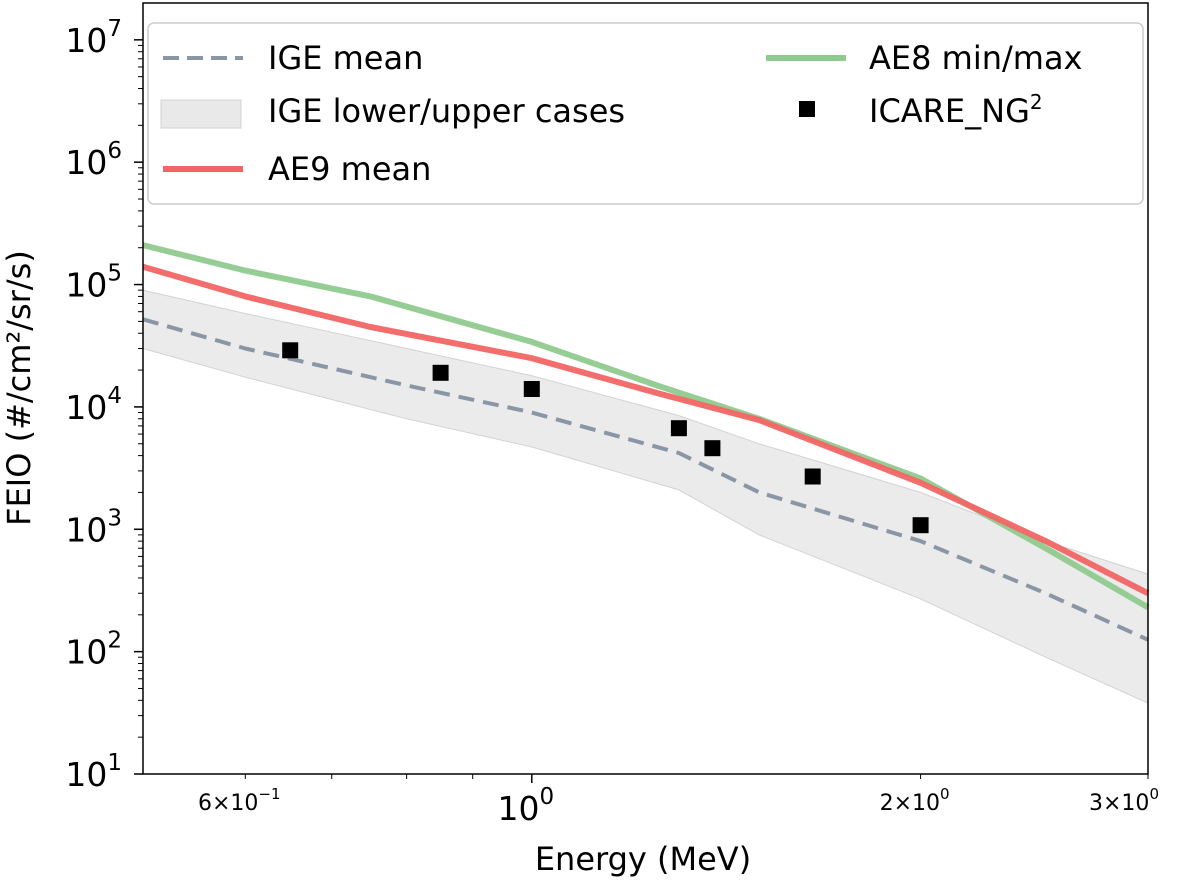  Describe the element at coordinates (956, 110) in the screenshot. I see `legend-label-icare: ICARE_NG2` at that location.